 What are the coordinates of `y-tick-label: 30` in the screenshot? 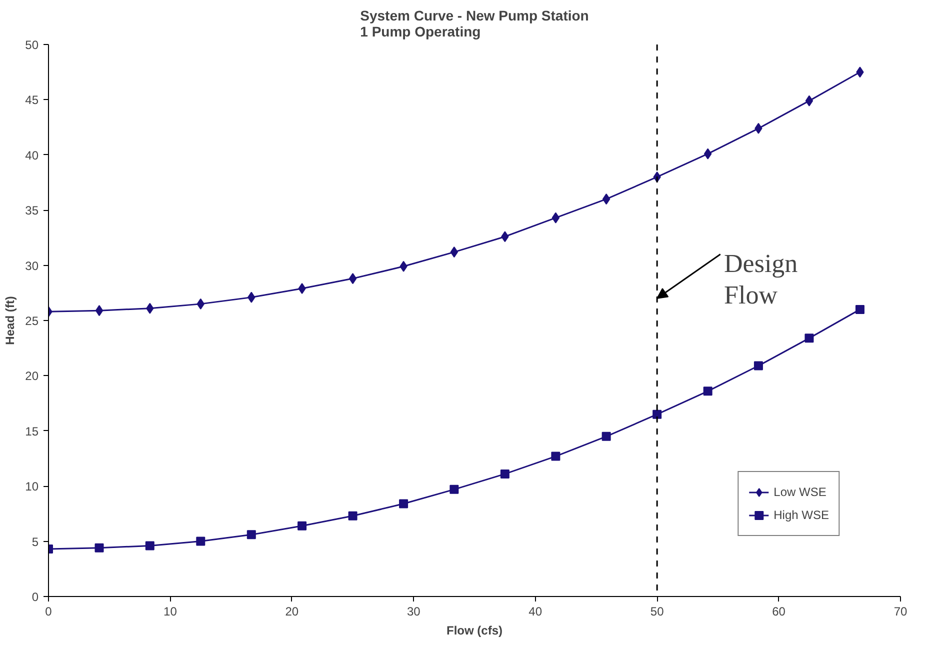 It's located at (32, 265).